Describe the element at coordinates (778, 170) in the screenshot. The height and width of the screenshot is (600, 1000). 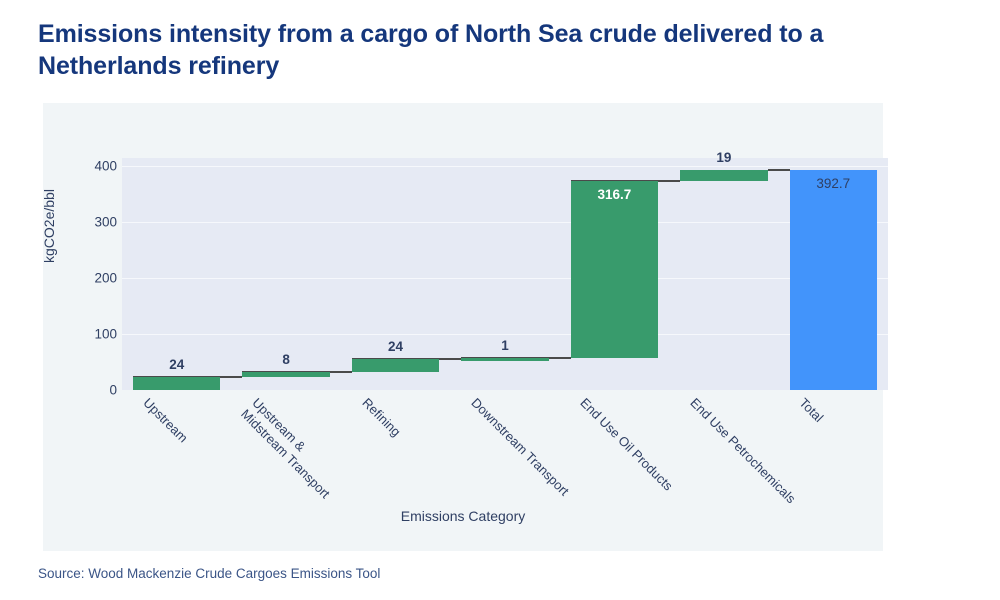
I see `connector-line` at that location.